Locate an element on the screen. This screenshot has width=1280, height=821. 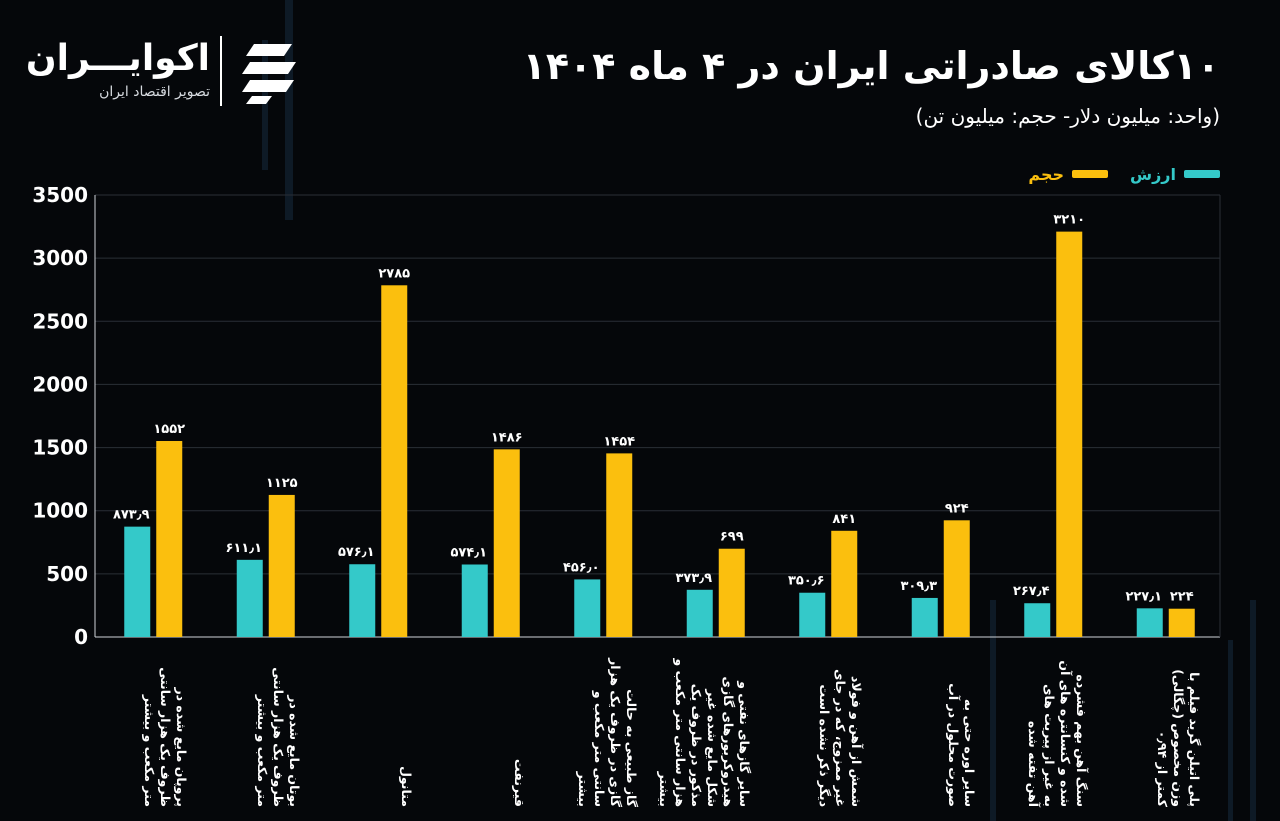
x-tick-label: قیرنفت is located at coordinates (519, 783).